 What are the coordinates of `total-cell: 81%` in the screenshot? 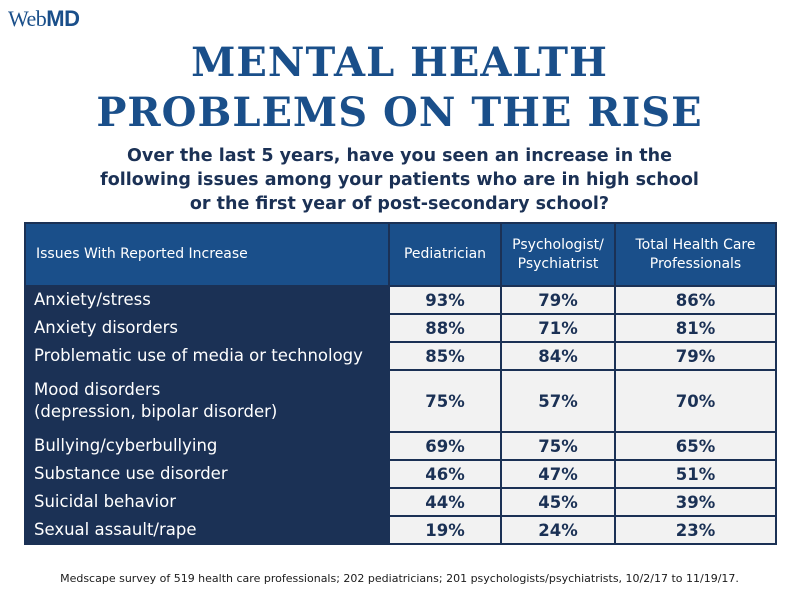 It's located at (695, 328).